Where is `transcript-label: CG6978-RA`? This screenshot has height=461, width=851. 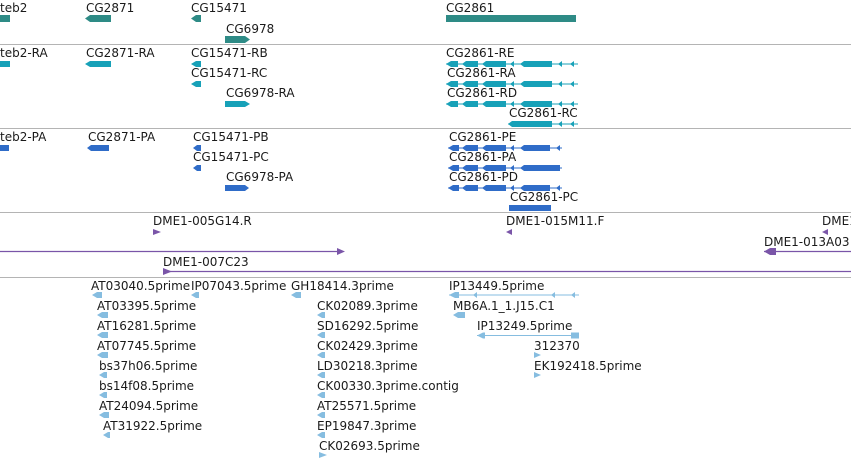 transcript-label: CG6978-RA is located at coordinates (260, 93).